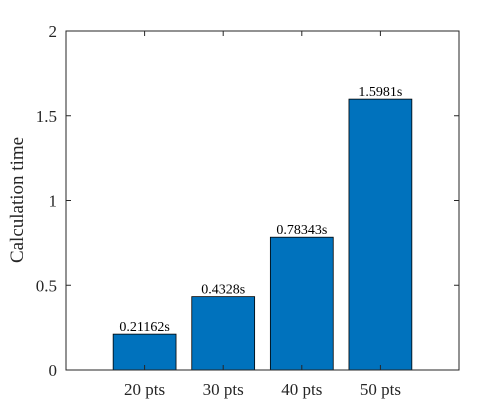 This screenshot has height=416, width=500. Describe the element at coordinates (380, 389) in the screenshot. I see `x-tick-label-4: 50 pts` at that location.